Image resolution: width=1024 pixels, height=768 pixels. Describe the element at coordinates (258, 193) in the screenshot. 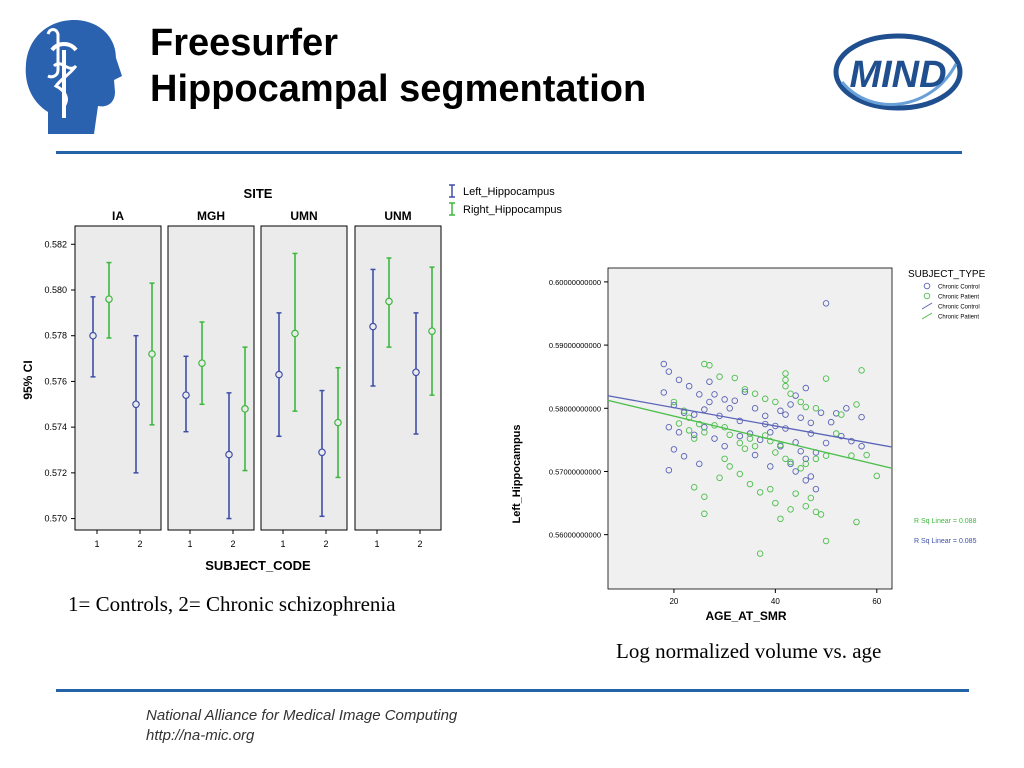

I see `chart-title: SITE` at that location.